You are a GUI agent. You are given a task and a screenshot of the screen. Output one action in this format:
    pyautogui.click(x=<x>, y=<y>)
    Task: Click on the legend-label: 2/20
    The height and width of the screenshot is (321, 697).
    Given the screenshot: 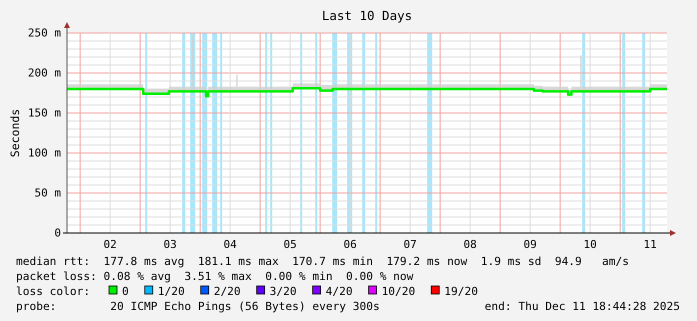 What is the action you would take?
    pyautogui.click(x=227, y=291)
    